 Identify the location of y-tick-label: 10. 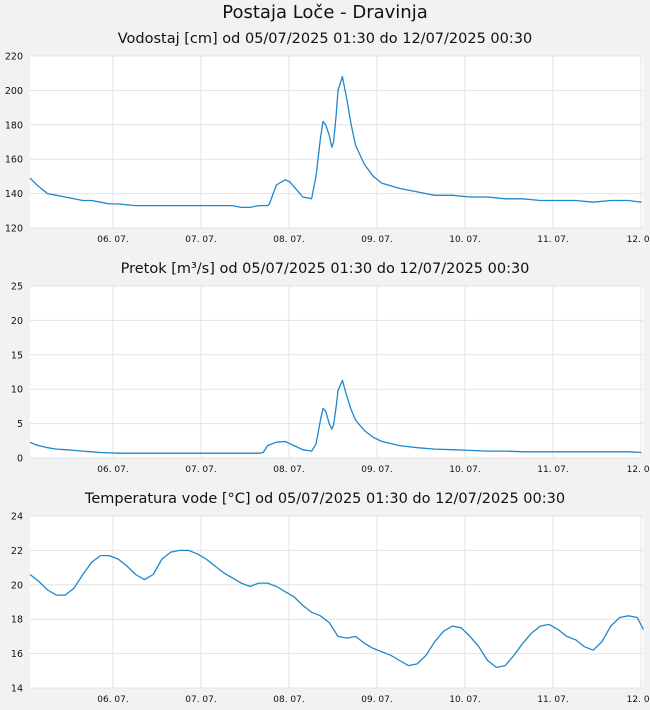
(17, 390).